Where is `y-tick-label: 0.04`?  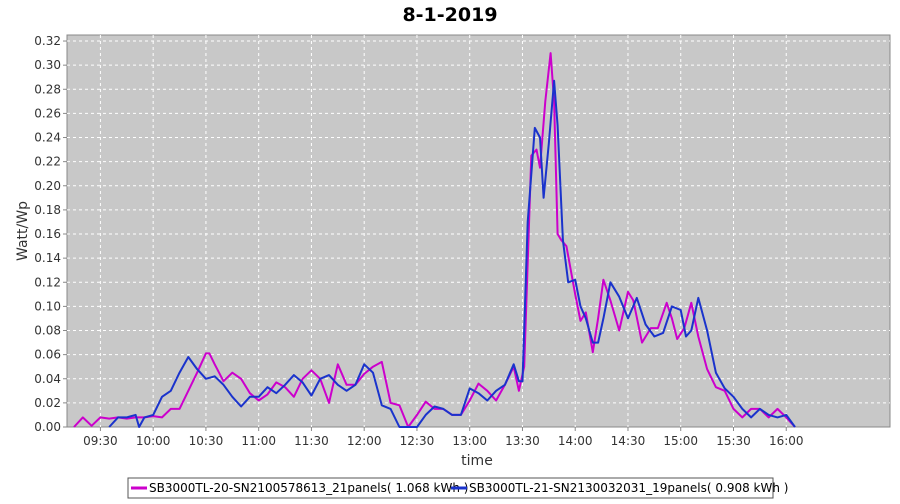 y-tick-label: 0.04 is located at coordinates (47, 379).